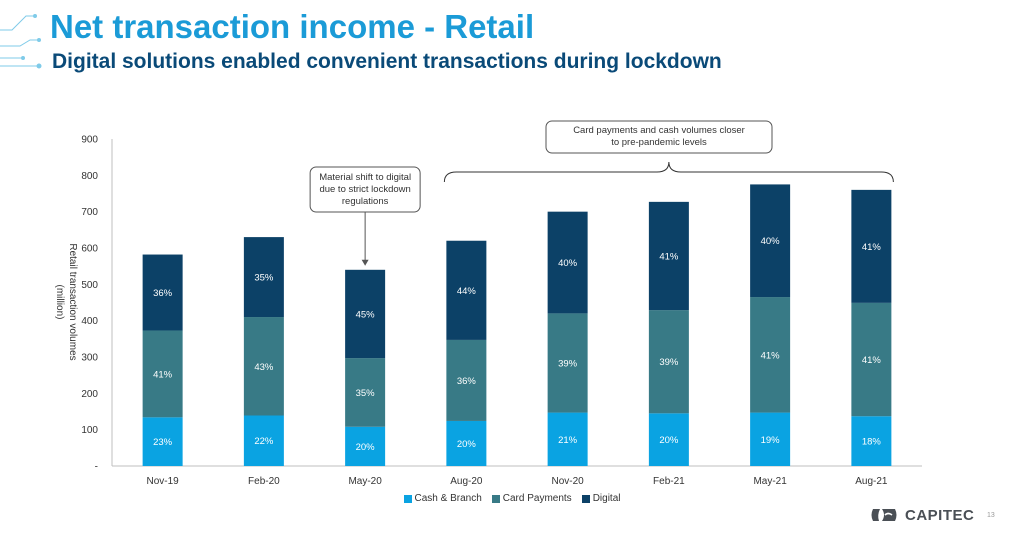 This screenshot has height=535, width=1024. What do you see at coordinates (89, 176) in the screenshot?
I see `y-tick-label: 800` at bounding box center [89, 176].